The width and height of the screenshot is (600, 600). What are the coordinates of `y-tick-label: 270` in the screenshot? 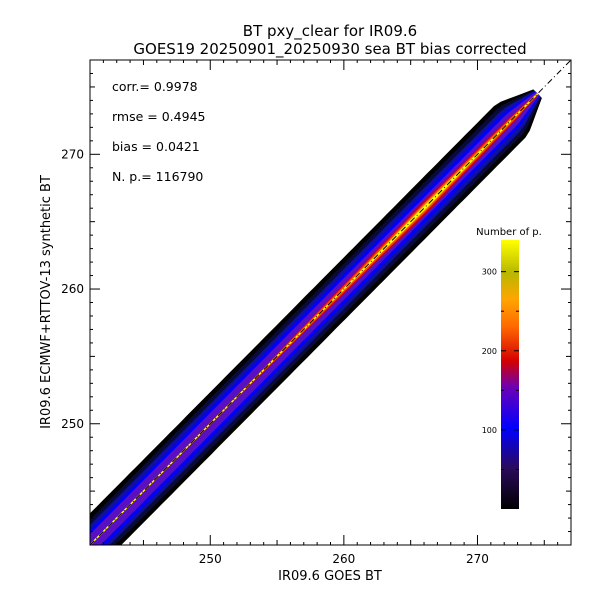 It's located at (72, 154).